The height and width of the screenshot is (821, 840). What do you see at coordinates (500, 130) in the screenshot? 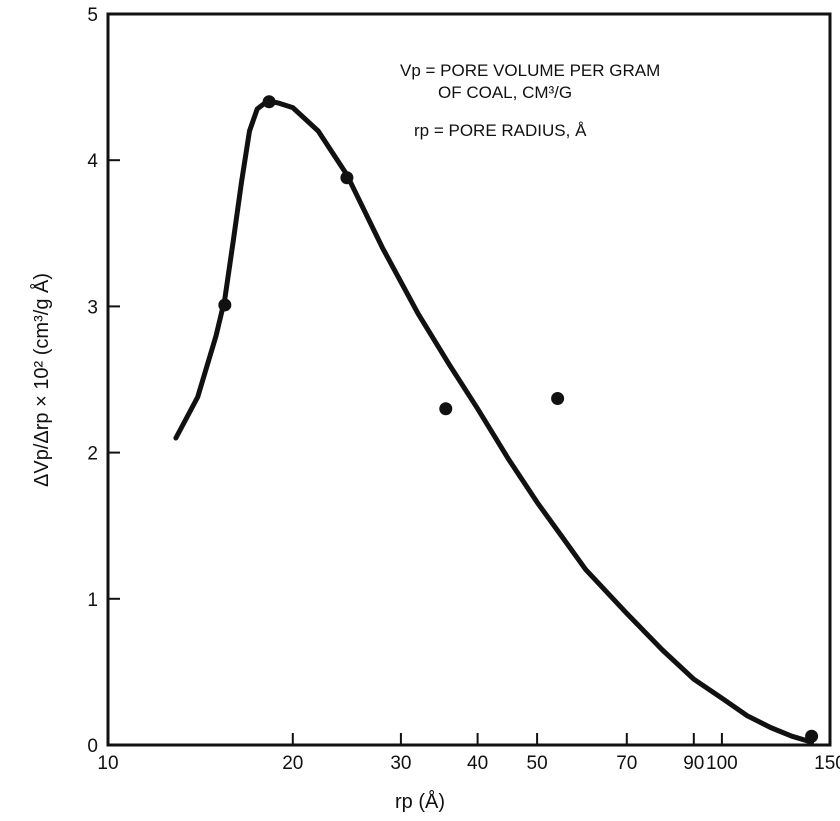
I see `annotation-line-3: rp = PORE RADIUS, Å` at bounding box center [500, 130].